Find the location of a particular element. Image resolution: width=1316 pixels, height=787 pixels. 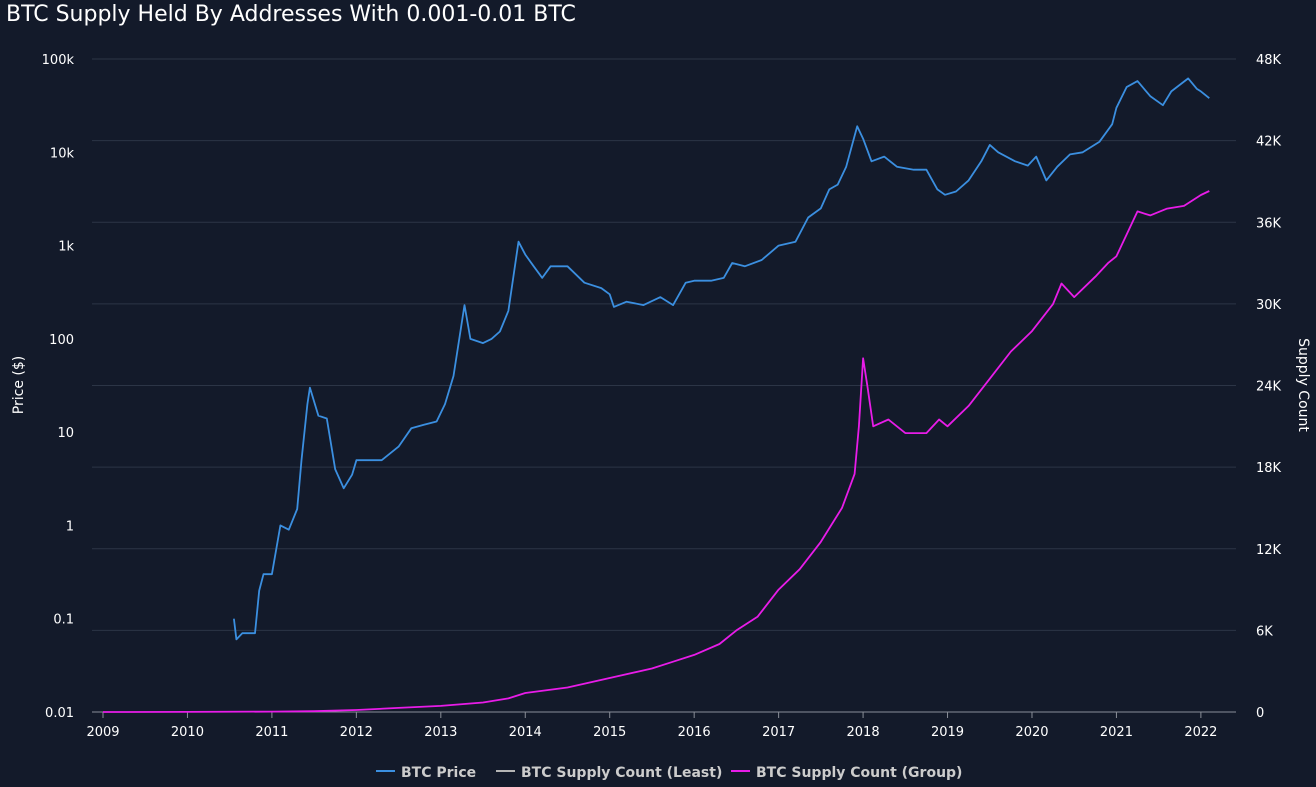

y-right-tick-label: 42K is located at coordinates (1269, 142).